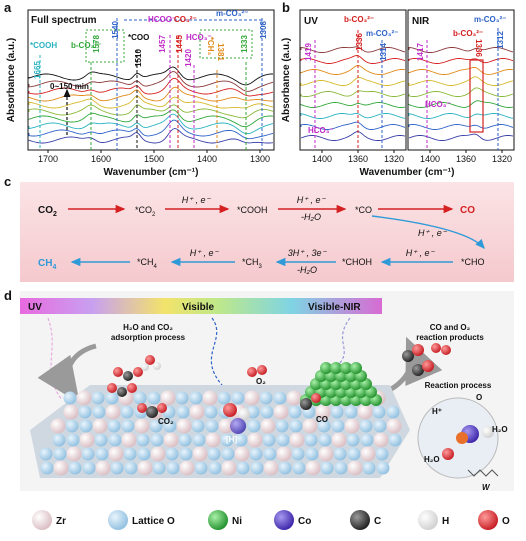  Describe the element at coordinates (486, 487) in the screenshot. I see `label-w: W` at that location.